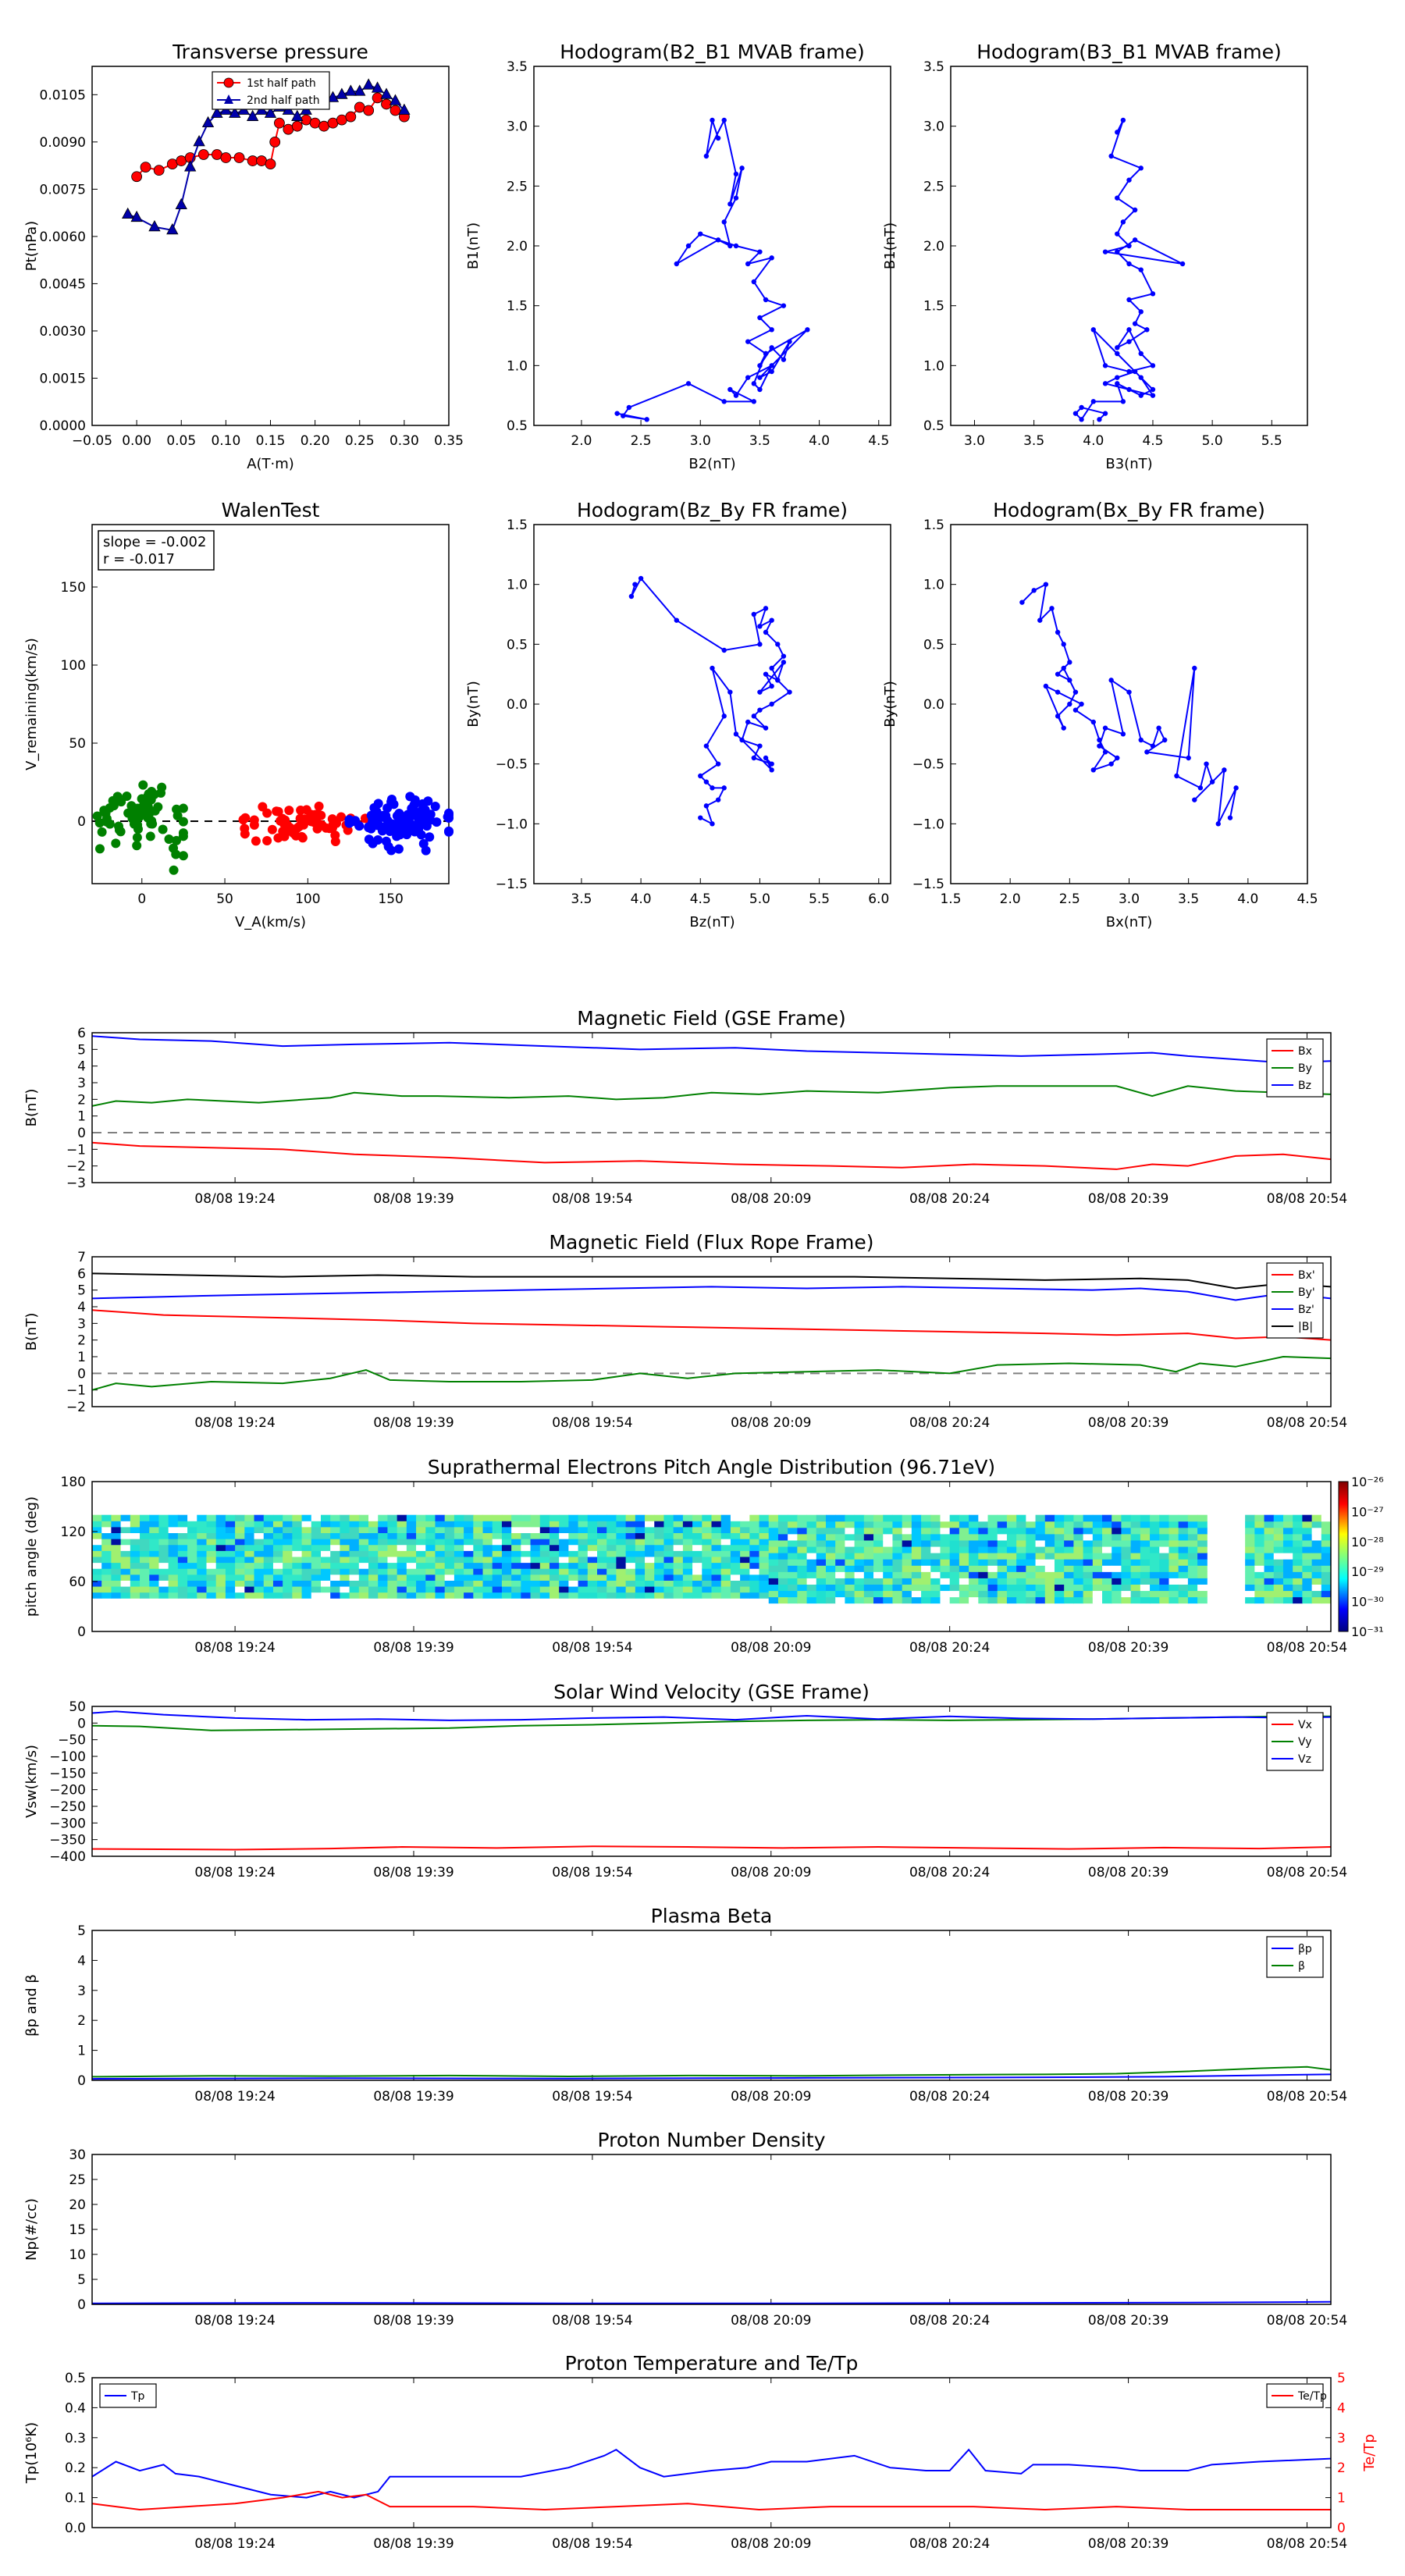  What do you see at coordinates (642, 441) in the screenshot?
I see `h1-xtick-label: 2.5` at bounding box center [642, 441].